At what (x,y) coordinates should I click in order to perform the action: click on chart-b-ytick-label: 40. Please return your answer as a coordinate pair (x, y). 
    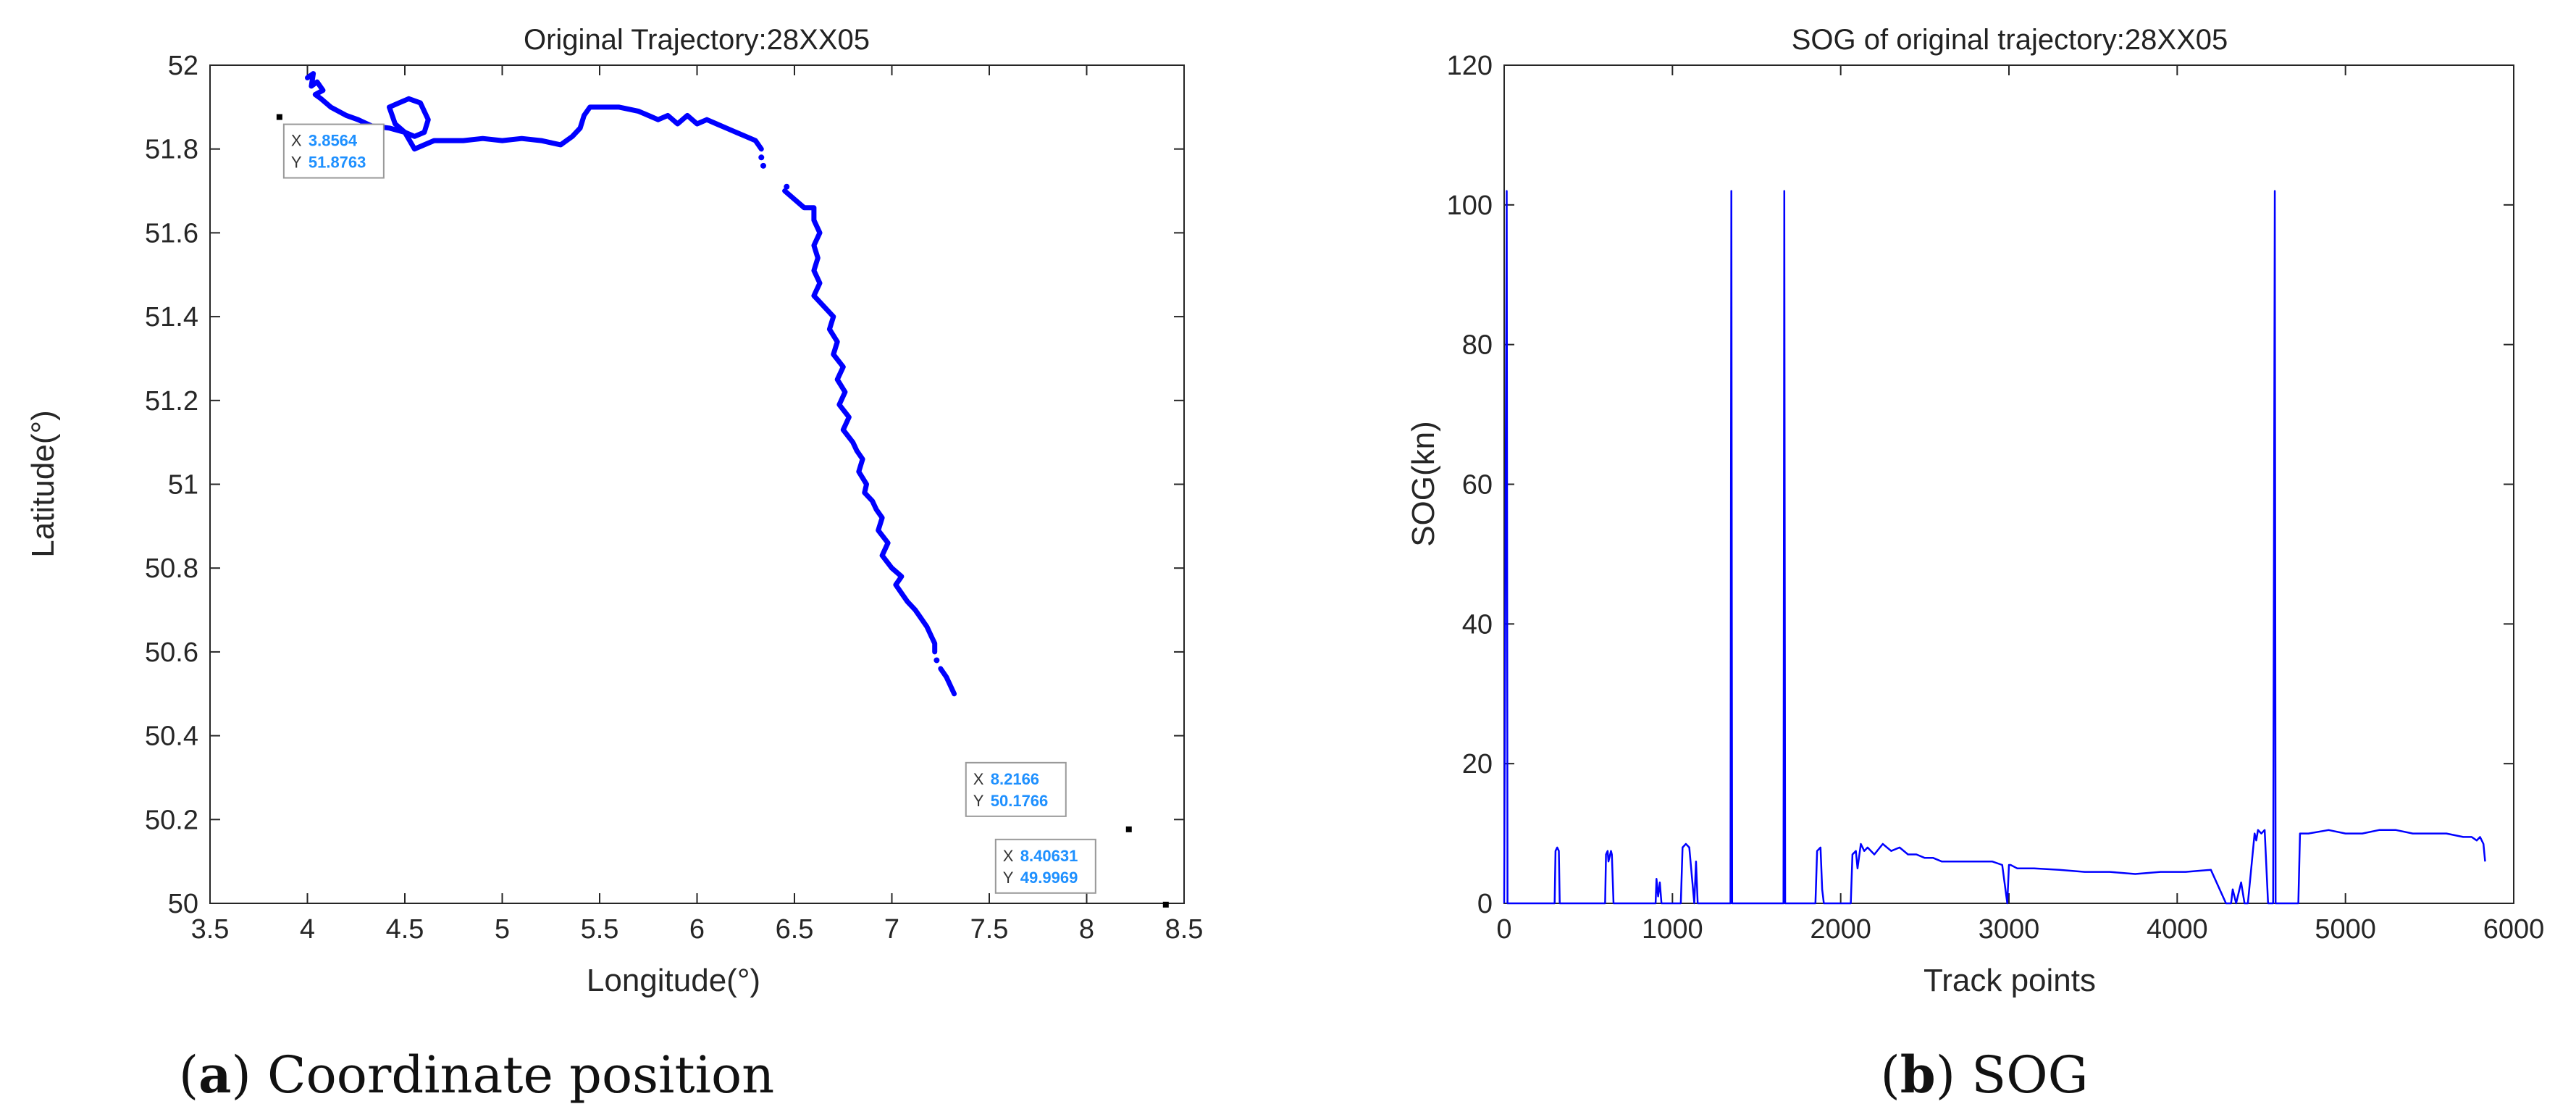
    Looking at the image, I should click on (1477, 624).